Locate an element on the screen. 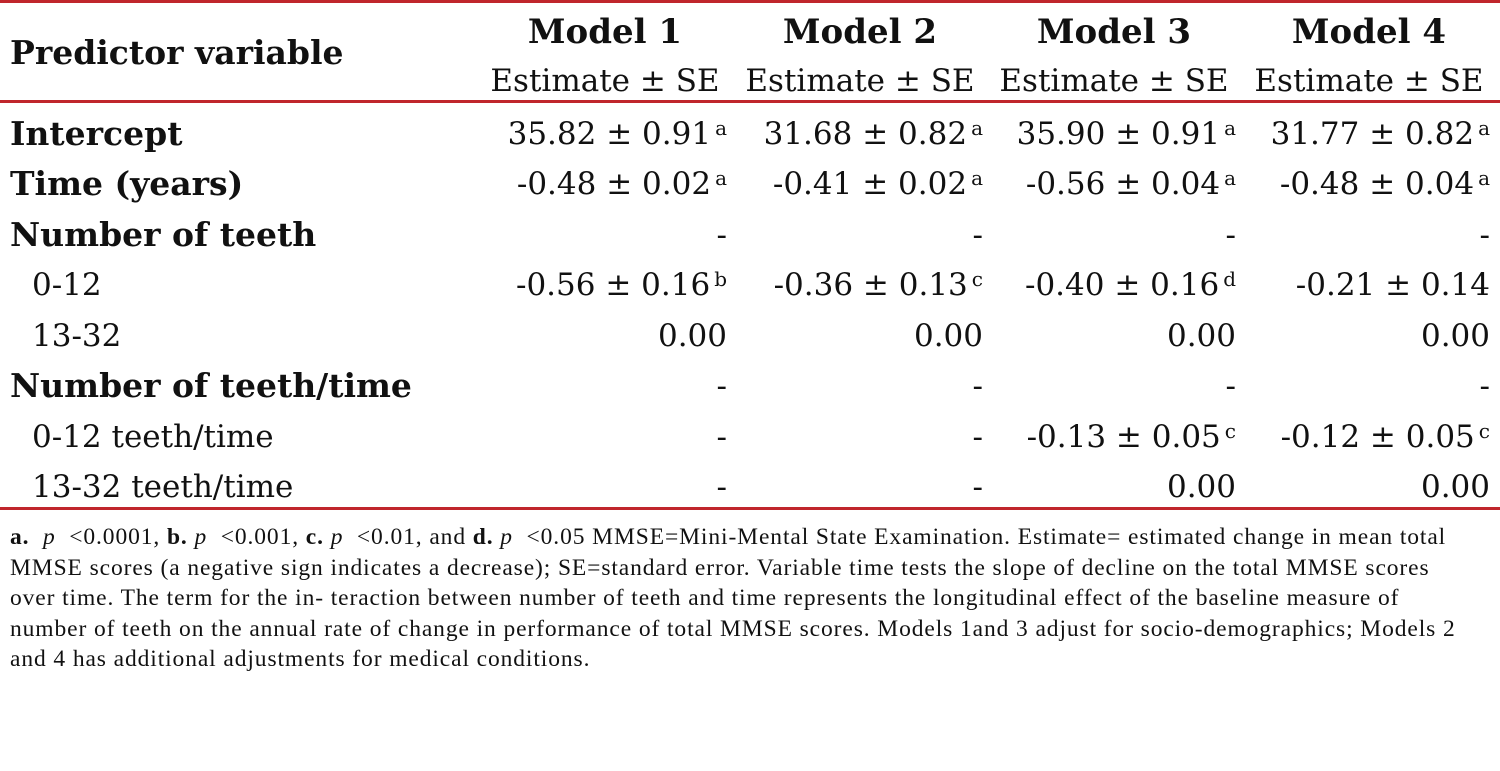  table-cell-model-1: 0.00 is located at coordinates (692, 336).